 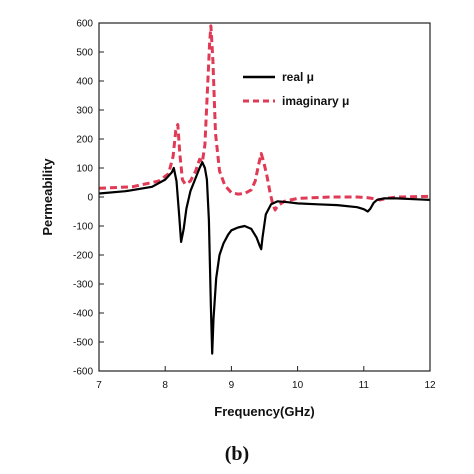 What do you see at coordinates (232, 385) in the screenshot?
I see `x-tick-label: 9` at bounding box center [232, 385].